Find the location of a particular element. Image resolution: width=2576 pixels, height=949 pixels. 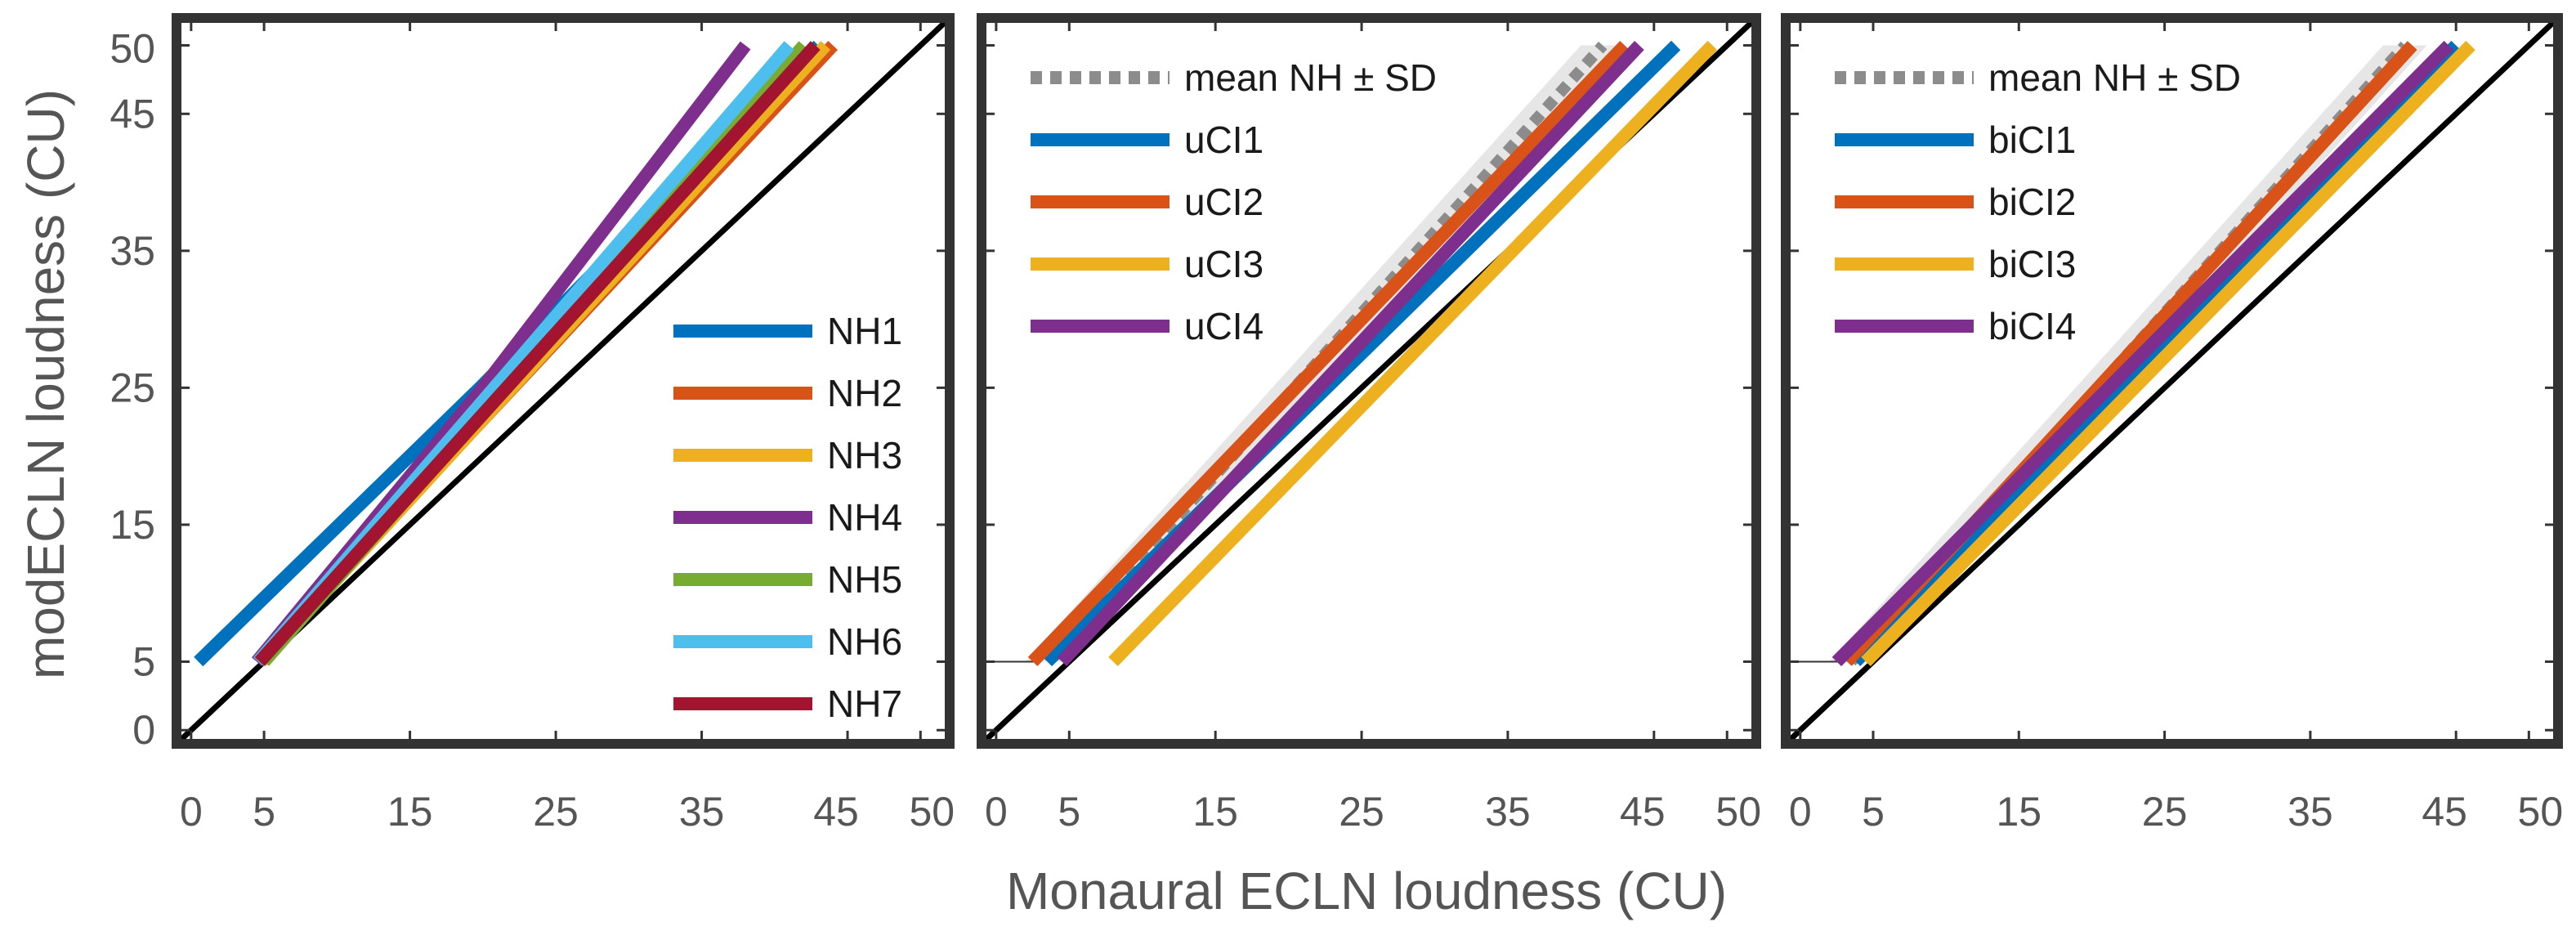

legend-label-bici4: biCI4 is located at coordinates (2032, 326).